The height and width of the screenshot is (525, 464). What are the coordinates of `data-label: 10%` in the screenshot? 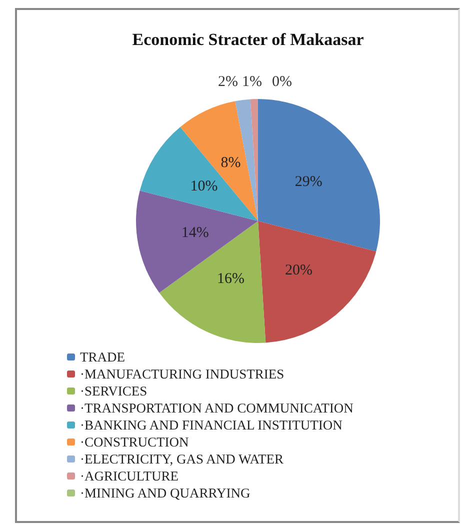 It's located at (204, 186).